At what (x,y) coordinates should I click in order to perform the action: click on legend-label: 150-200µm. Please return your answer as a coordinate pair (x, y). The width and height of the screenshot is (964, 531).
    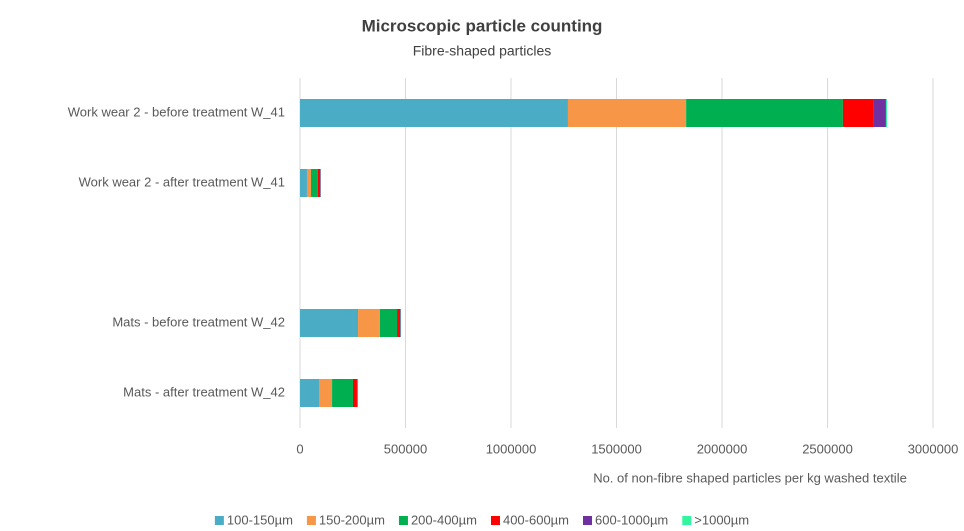
    Looking at the image, I should click on (352, 519).